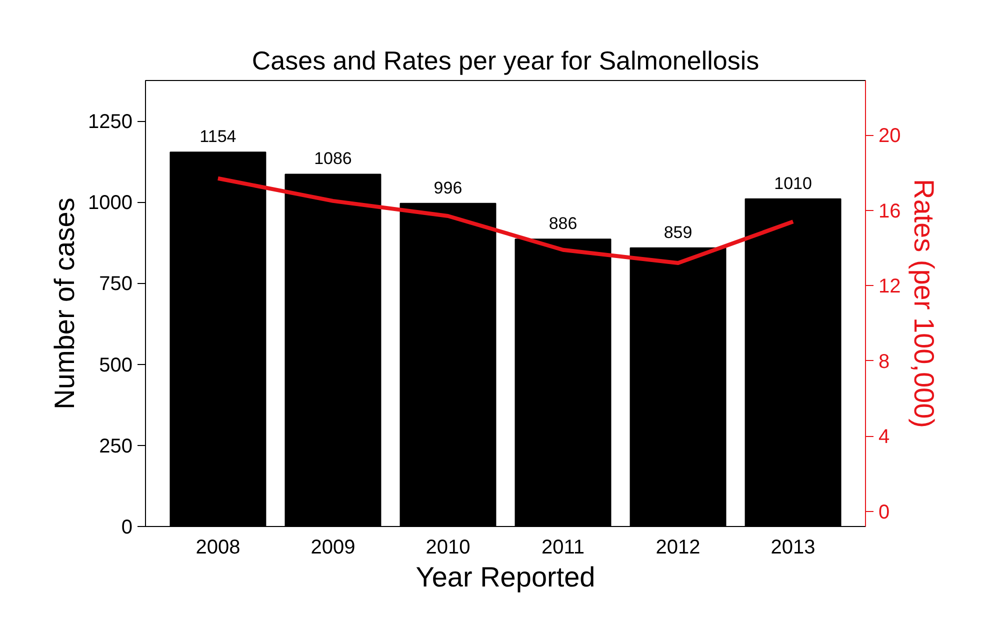  What do you see at coordinates (678, 547) in the screenshot?
I see `x-tick-label: 2012` at bounding box center [678, 547].